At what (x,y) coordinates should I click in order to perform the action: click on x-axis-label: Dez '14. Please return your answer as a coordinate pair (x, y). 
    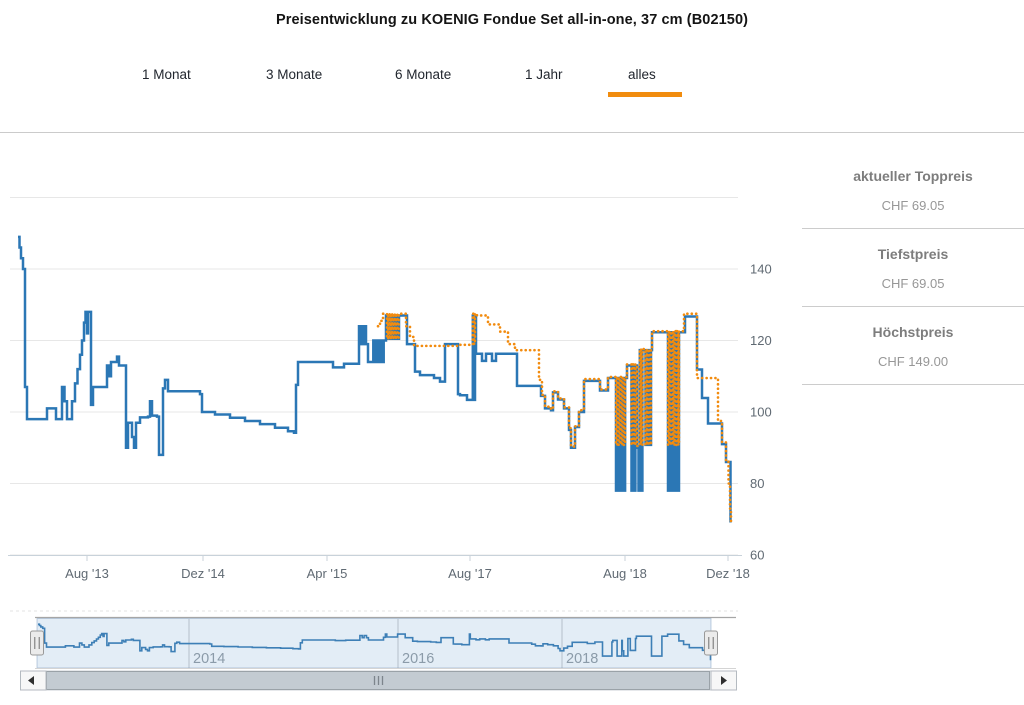
    Looking at the image, I should click on (203, 573).